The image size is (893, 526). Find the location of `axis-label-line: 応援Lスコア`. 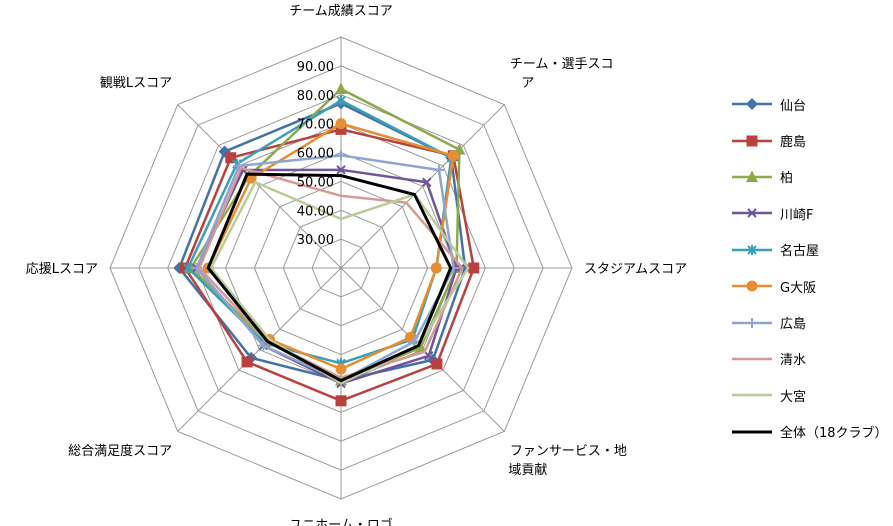

axis-label-line: 応援Lスコア is located at coordinates (62, 269).